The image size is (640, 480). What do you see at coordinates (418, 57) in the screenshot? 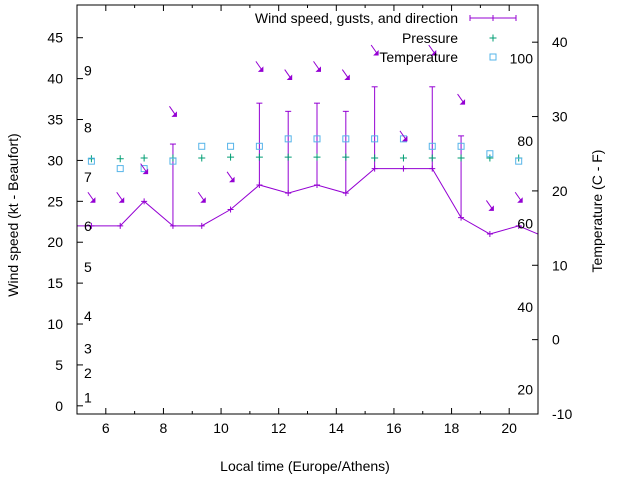
I see `legend-label: Temperature` at bounding box center [418, 57].